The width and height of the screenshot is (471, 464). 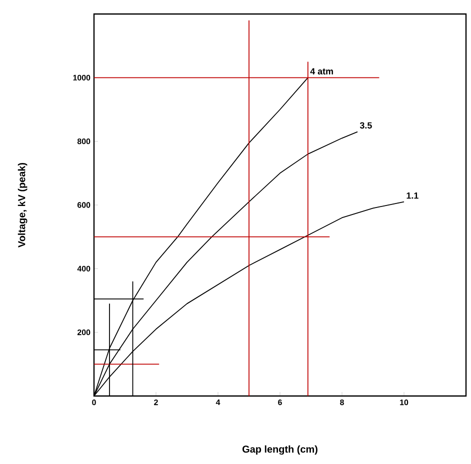 What do you see at coordinates (23, 205) in the screenshot?
I see `y-axis-title: Voltage, kV (peak)` at bounding box center [23, 205].